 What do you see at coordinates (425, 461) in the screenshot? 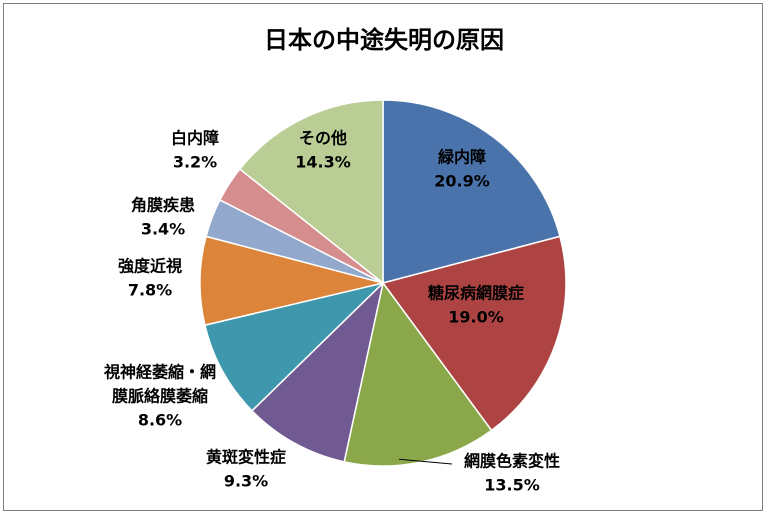
I see `leader-line` at bounding box center [425, 461].